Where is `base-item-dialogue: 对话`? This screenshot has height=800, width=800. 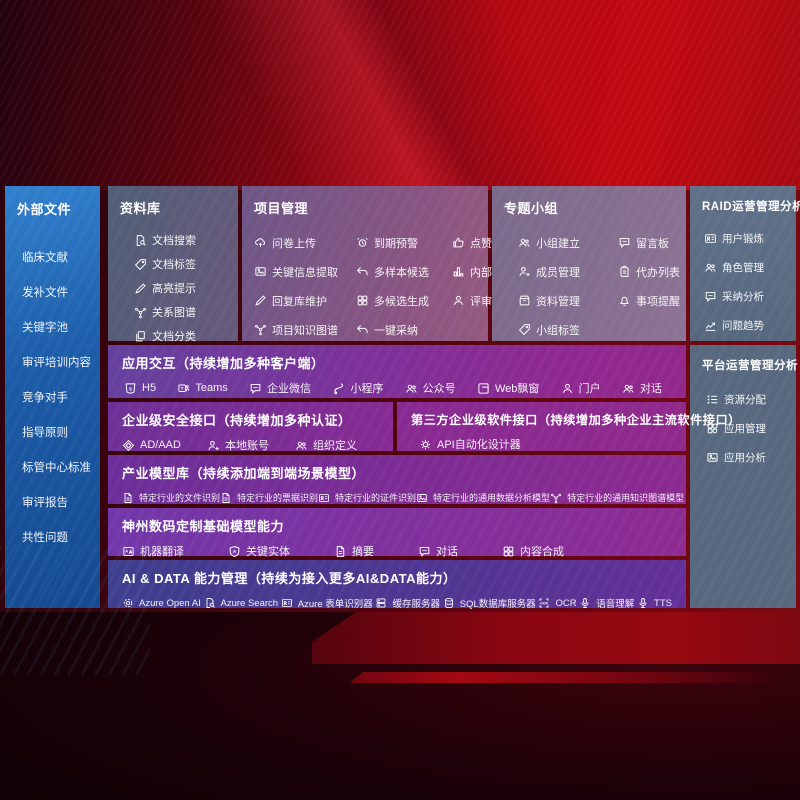 base-item-dialogue: 对话 is located at coordinates (438, 551).